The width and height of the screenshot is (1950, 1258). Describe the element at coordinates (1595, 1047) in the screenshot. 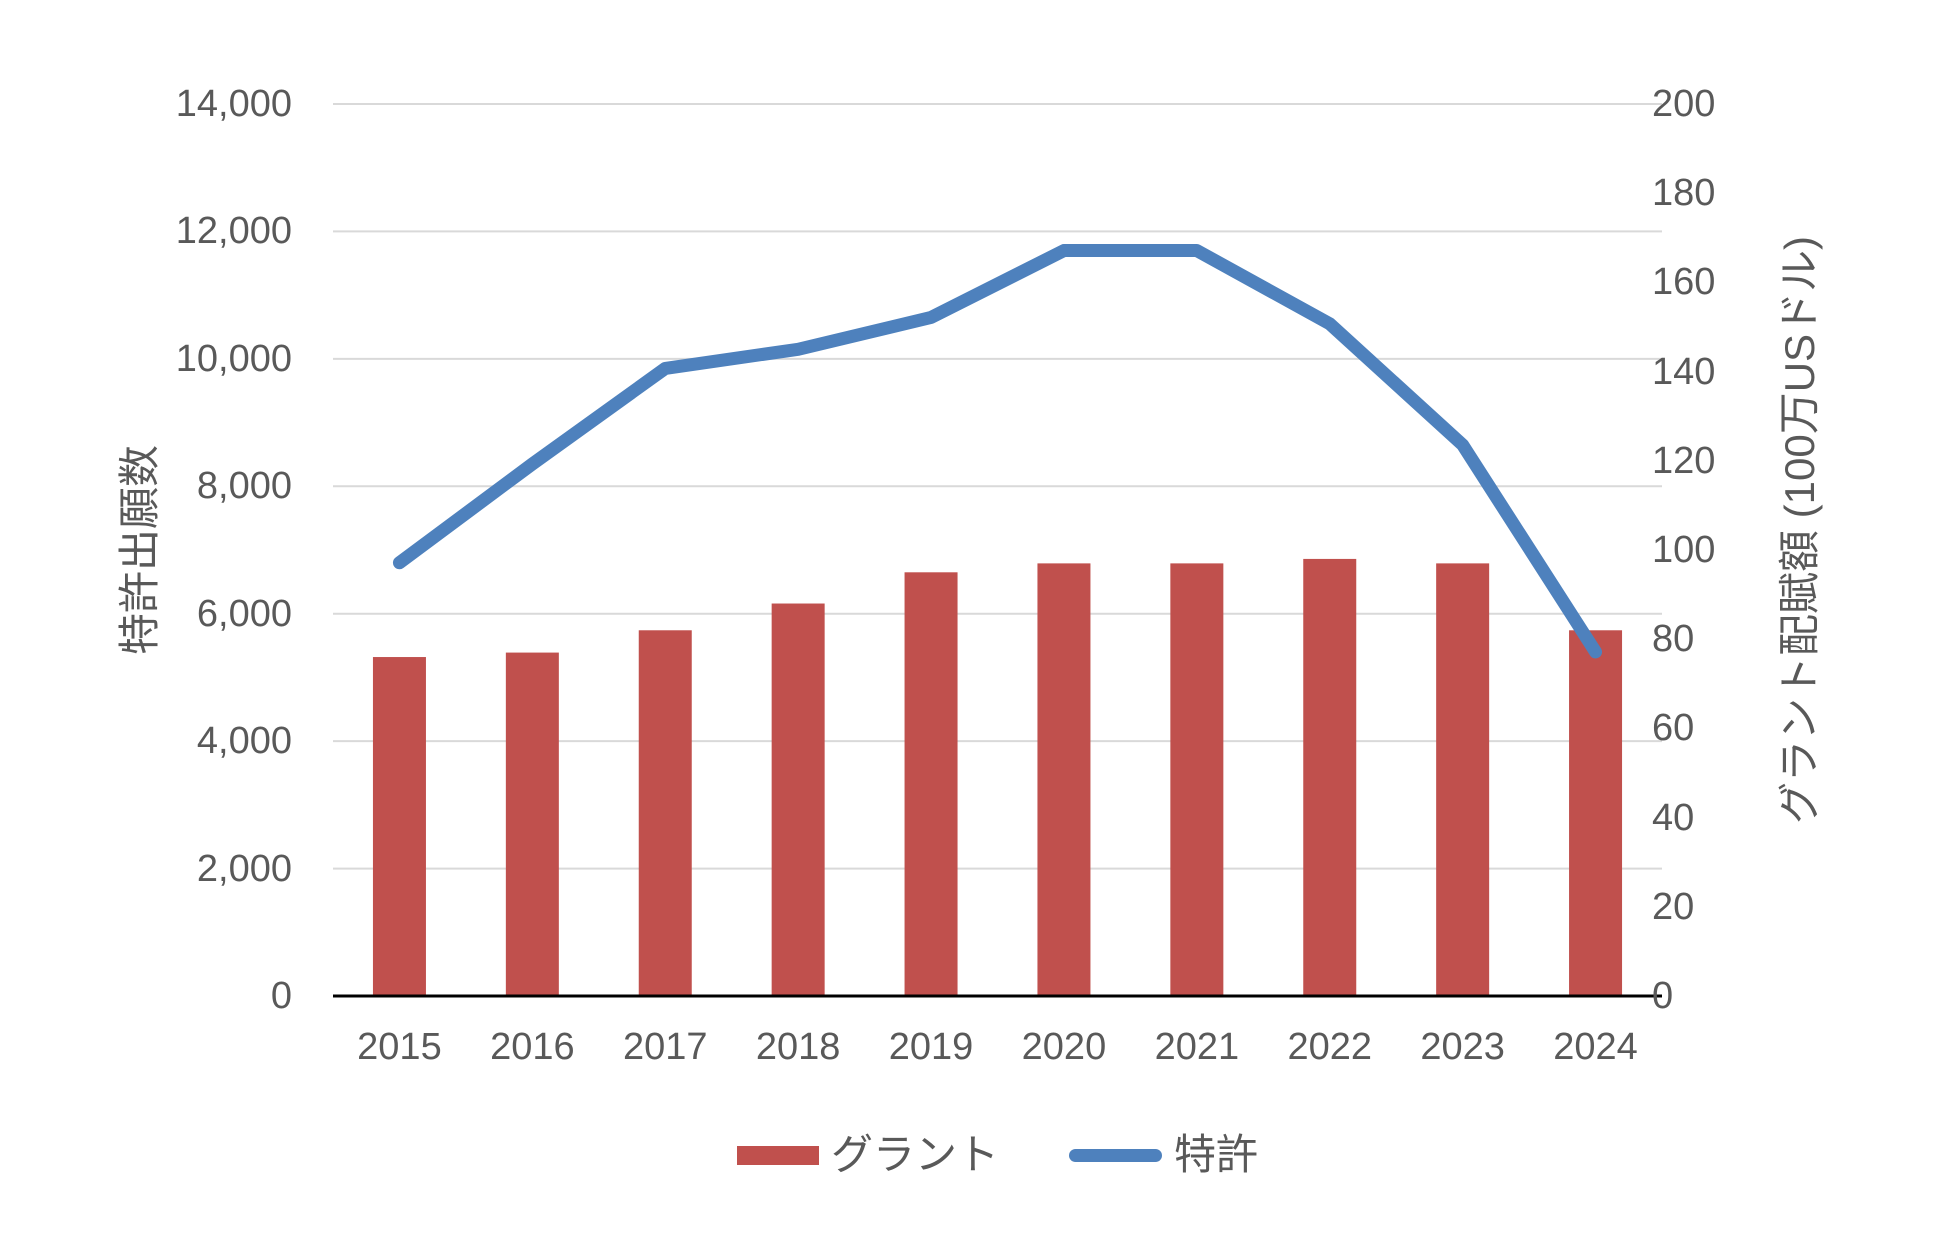

I see `x-tick-2024: 2024` at that location.